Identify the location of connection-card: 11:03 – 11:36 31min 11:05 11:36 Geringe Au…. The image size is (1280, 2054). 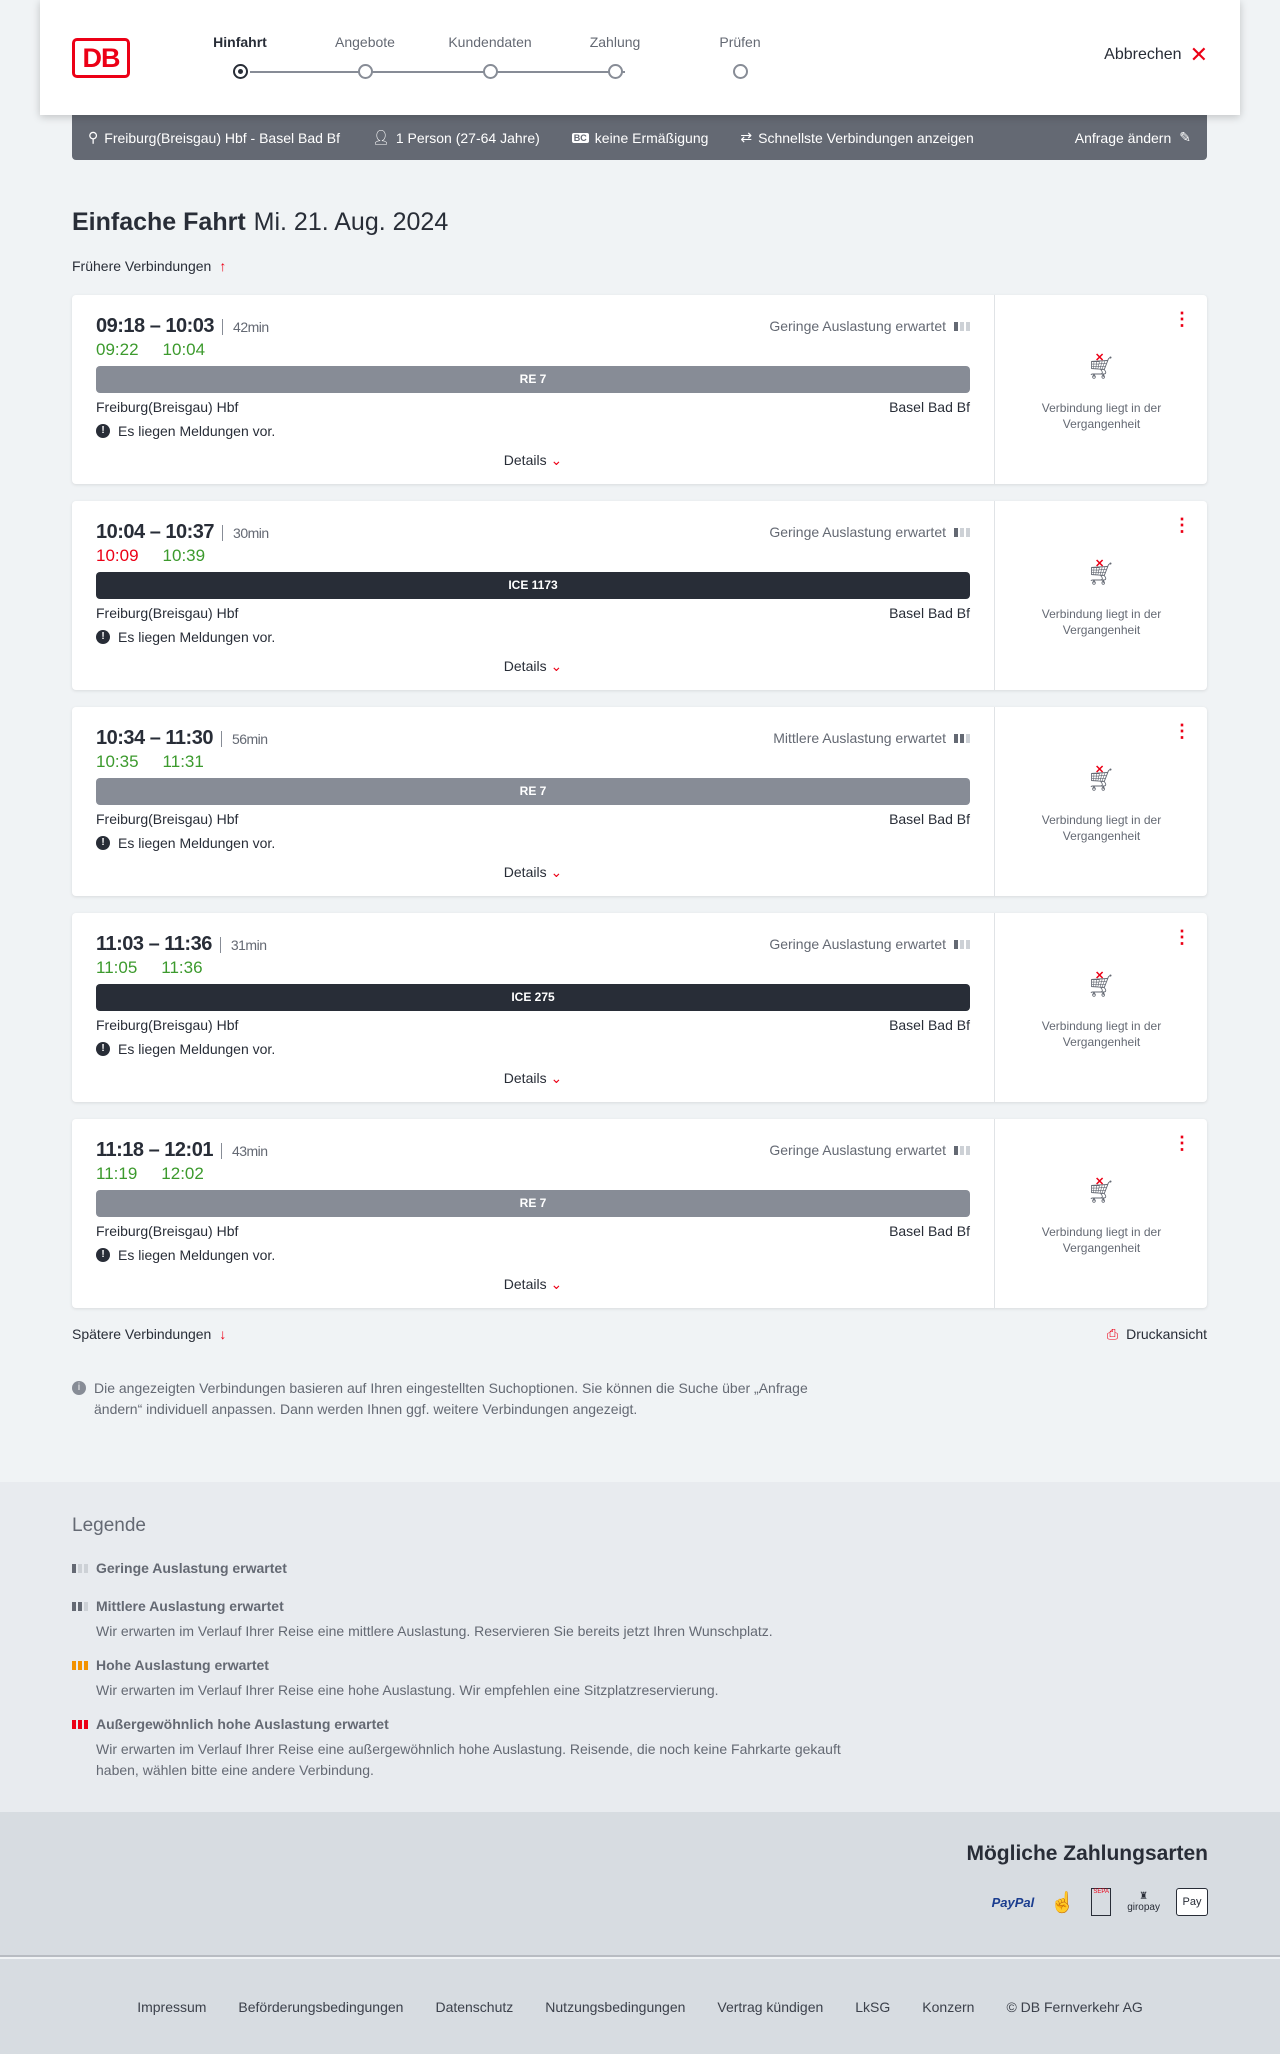
(639, 1007).